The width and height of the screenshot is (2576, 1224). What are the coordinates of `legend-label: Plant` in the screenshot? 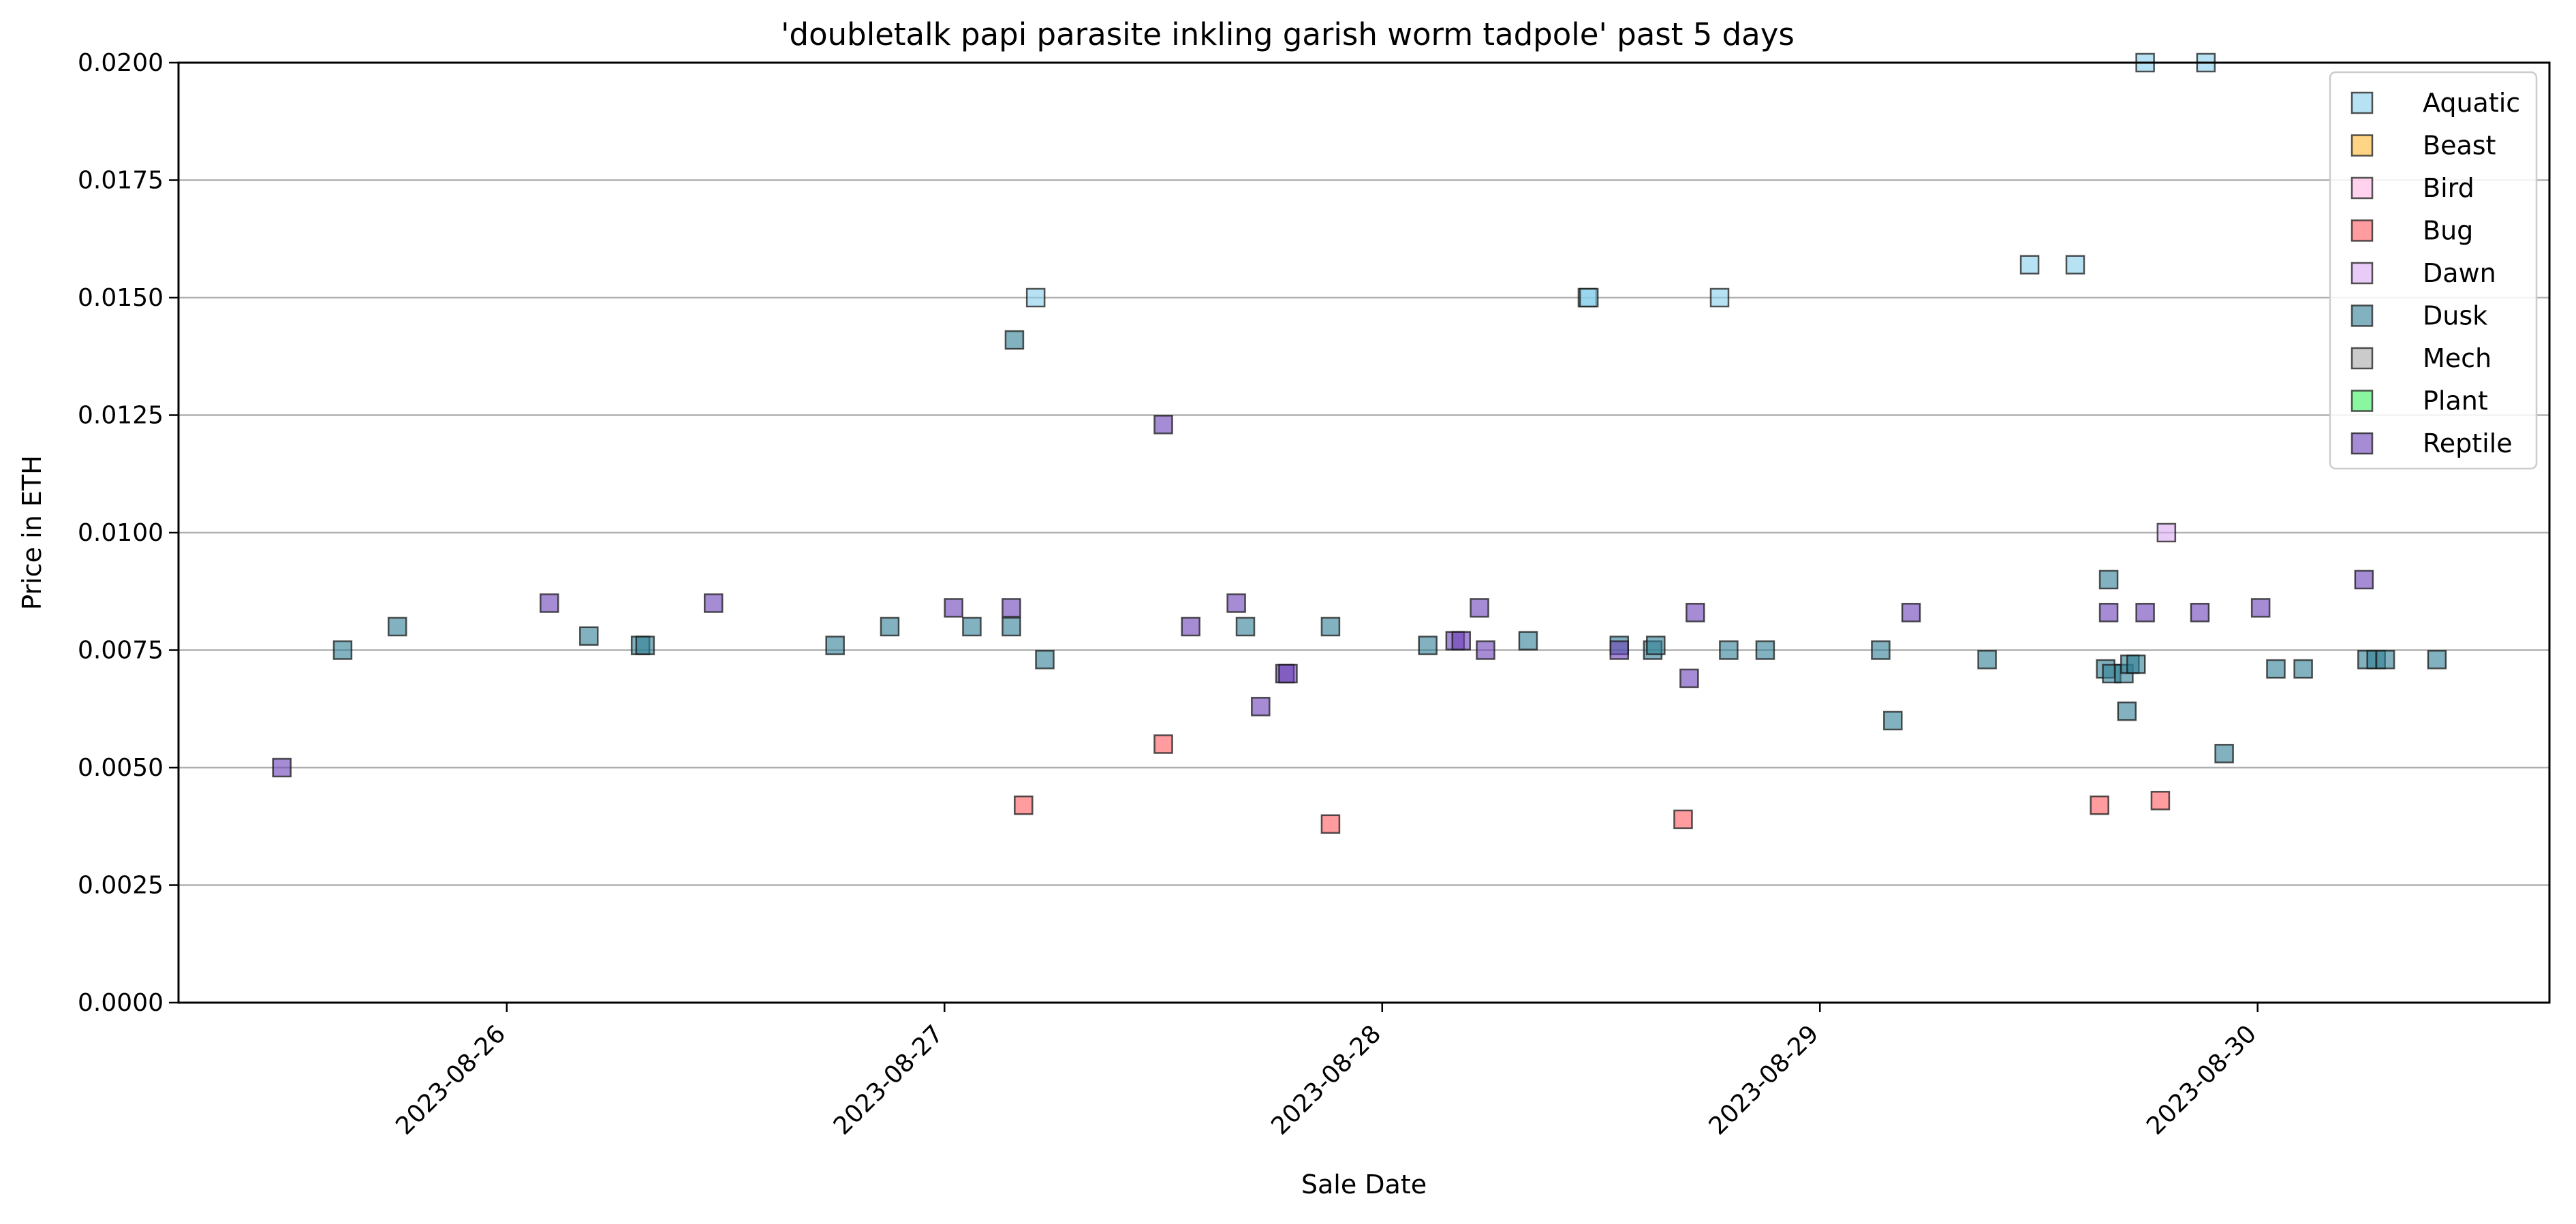 It's located at (2455, 401).